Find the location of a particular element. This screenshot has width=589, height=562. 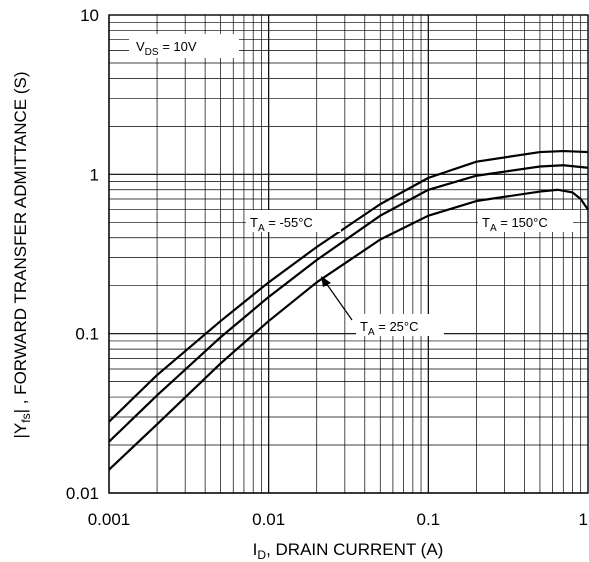

annotation-arrow is located at coordinates (337, 298).